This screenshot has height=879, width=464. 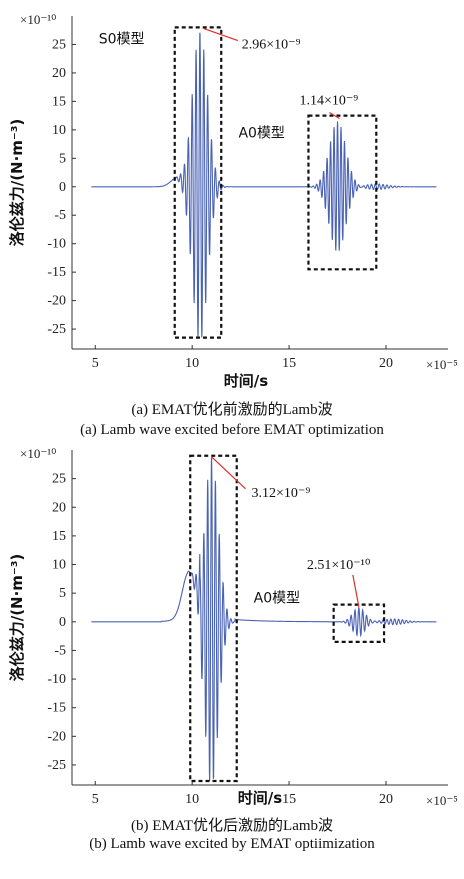 What do you see at coordinates (56, 679) in the screenshot?
I see `panel-b-y-tick-label: -10` at bounding box center [56, 679].